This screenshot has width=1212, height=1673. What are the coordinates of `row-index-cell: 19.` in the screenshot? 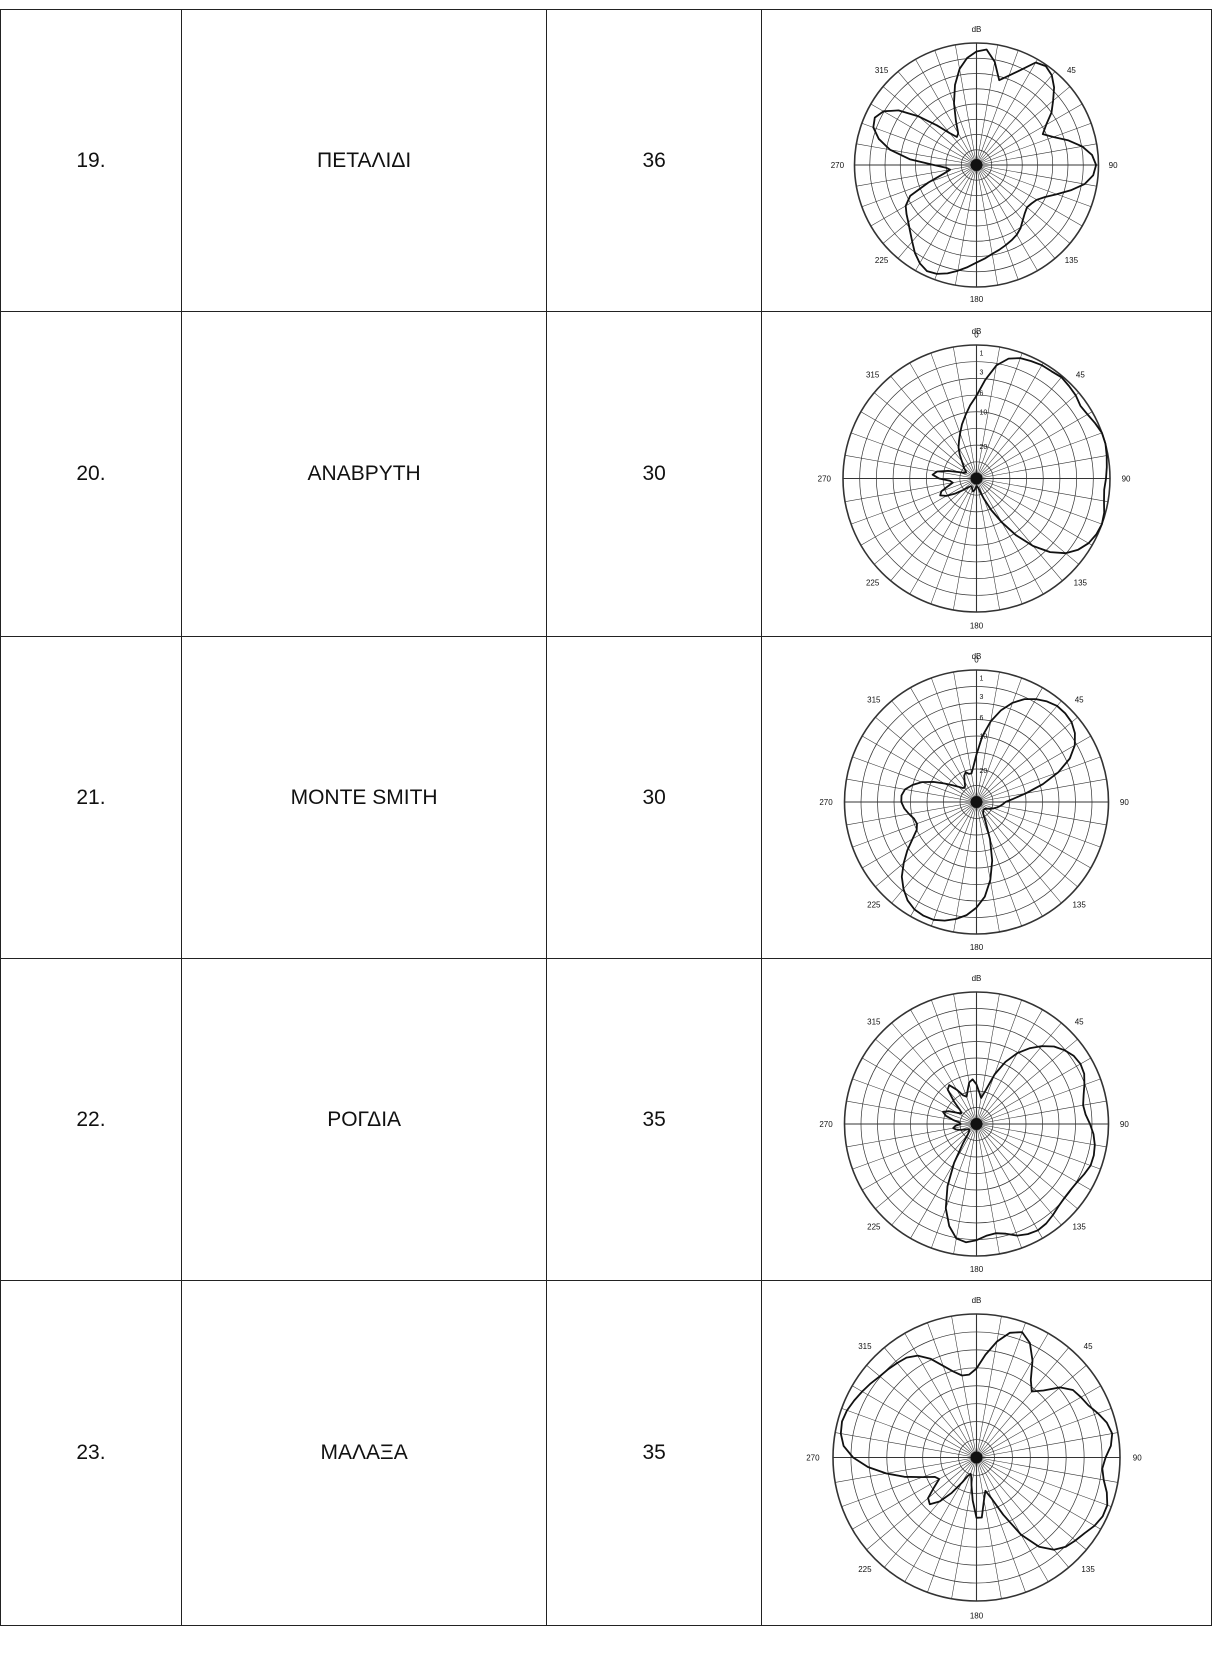 It's located at (91, 160).